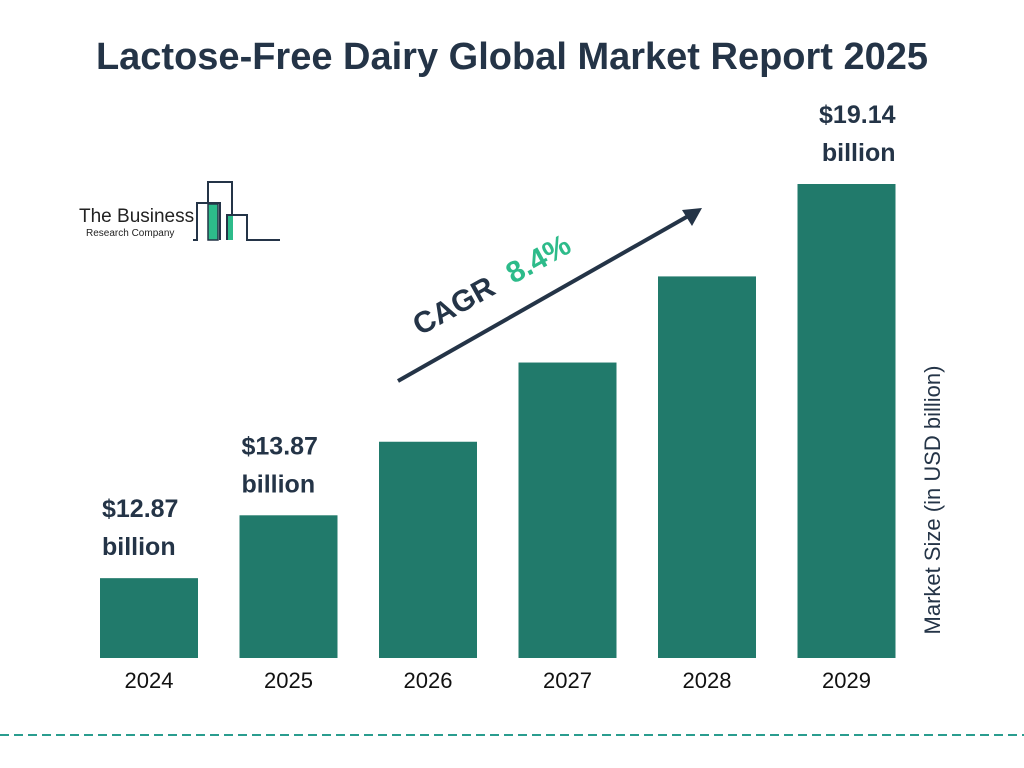  Describe the element at coordinates (846, 421) in the screenshot. I see `bar-2029` at that location.